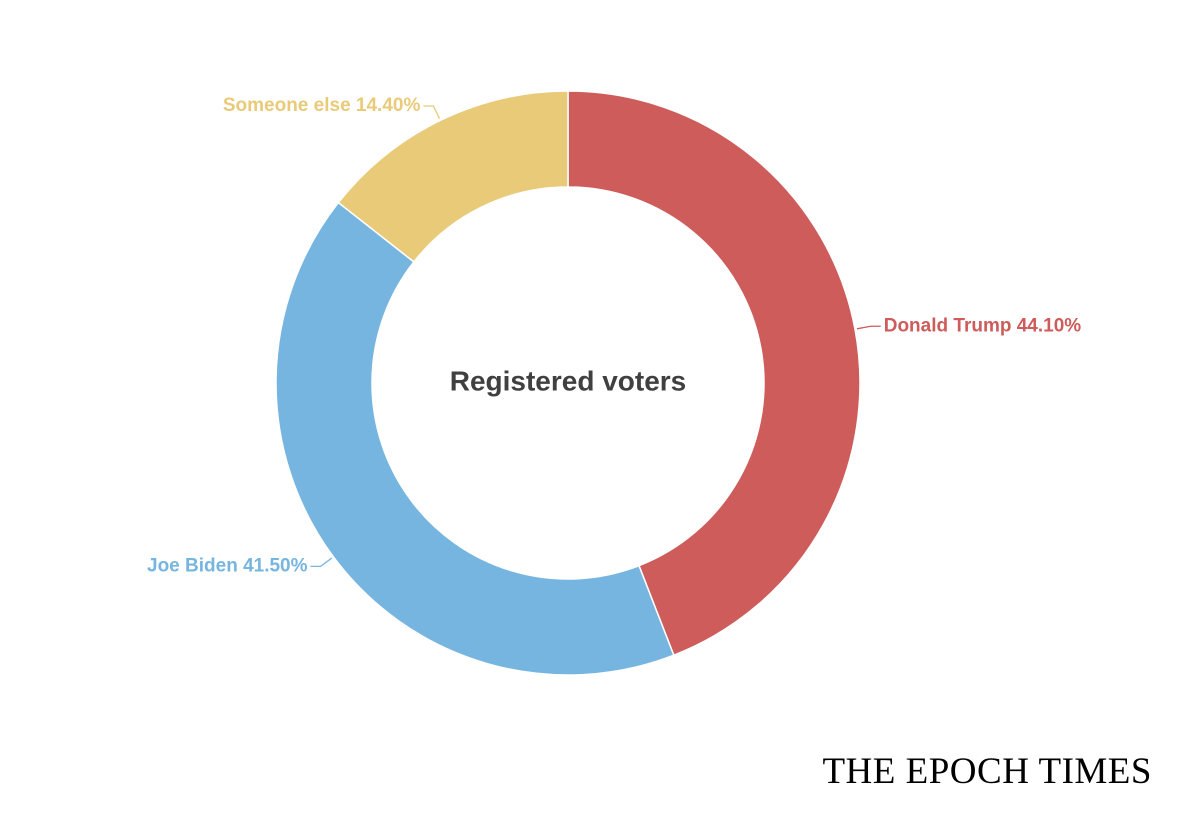 This screenshot has width=1194, height=838. I want to click on slice-label-joe-biden: Joe Biden 41.50%, so click(227, 565).